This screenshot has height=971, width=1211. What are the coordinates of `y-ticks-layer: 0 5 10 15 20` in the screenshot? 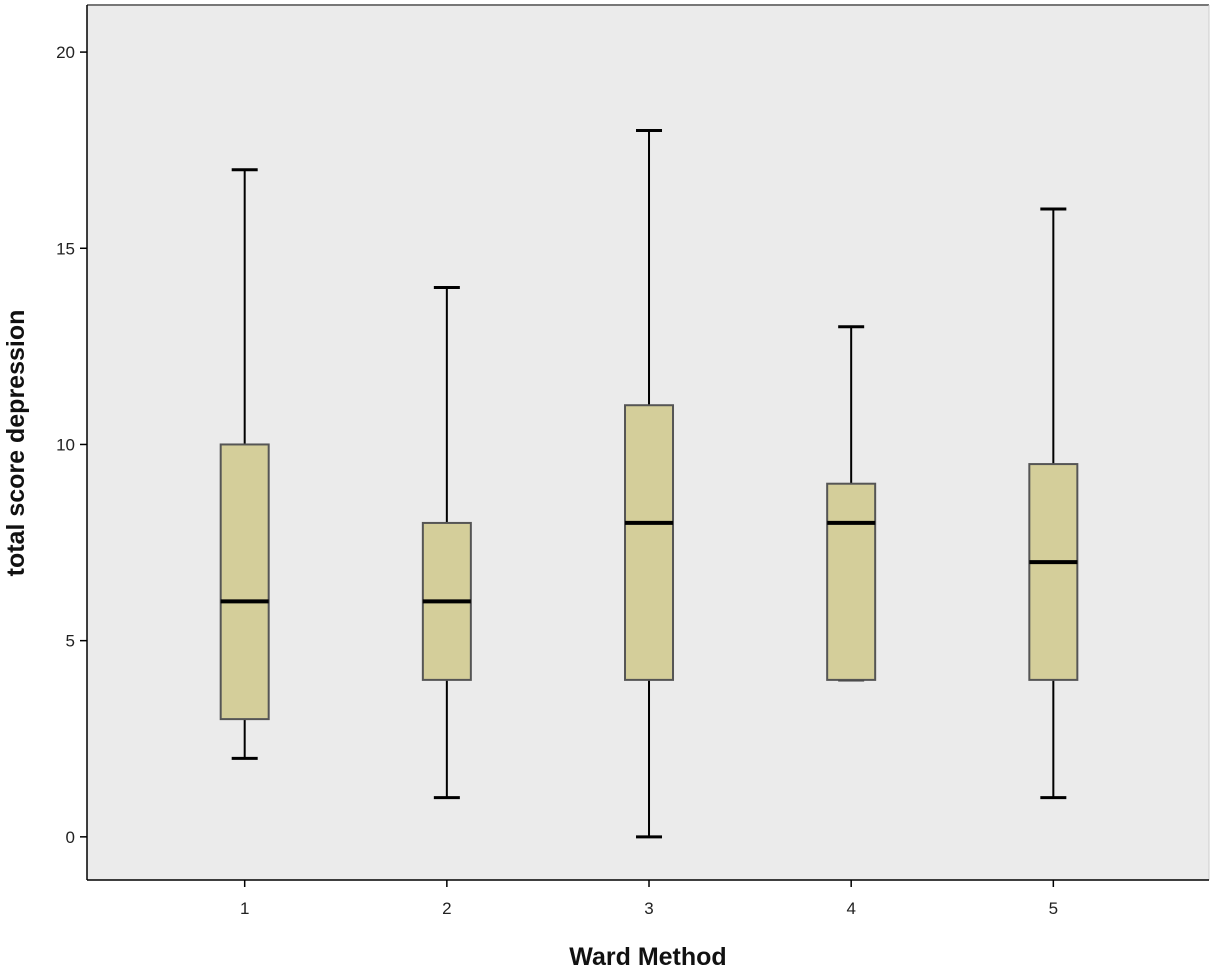 It's located at (71, 445).